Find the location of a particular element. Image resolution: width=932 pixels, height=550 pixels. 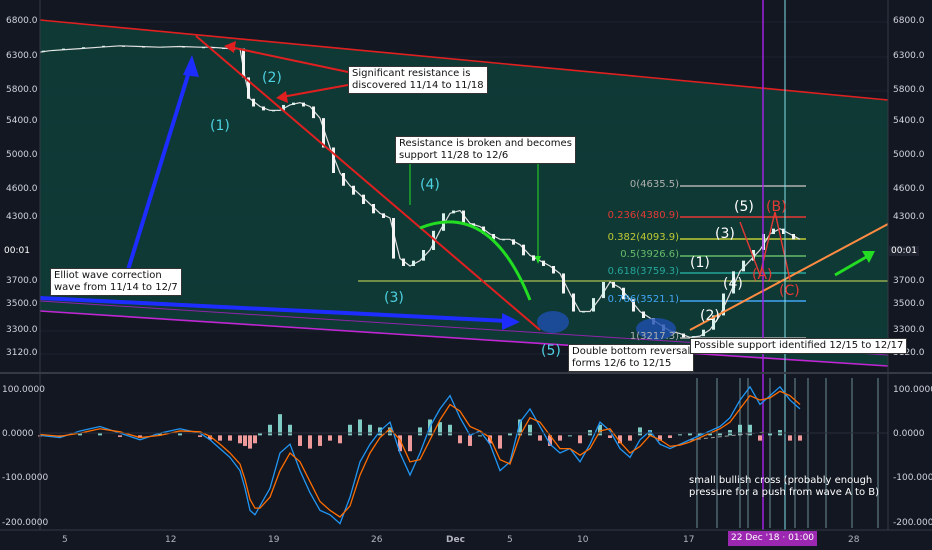

annotation-line: support 11/28 to 12/6 is located at coordinates (454, 155).